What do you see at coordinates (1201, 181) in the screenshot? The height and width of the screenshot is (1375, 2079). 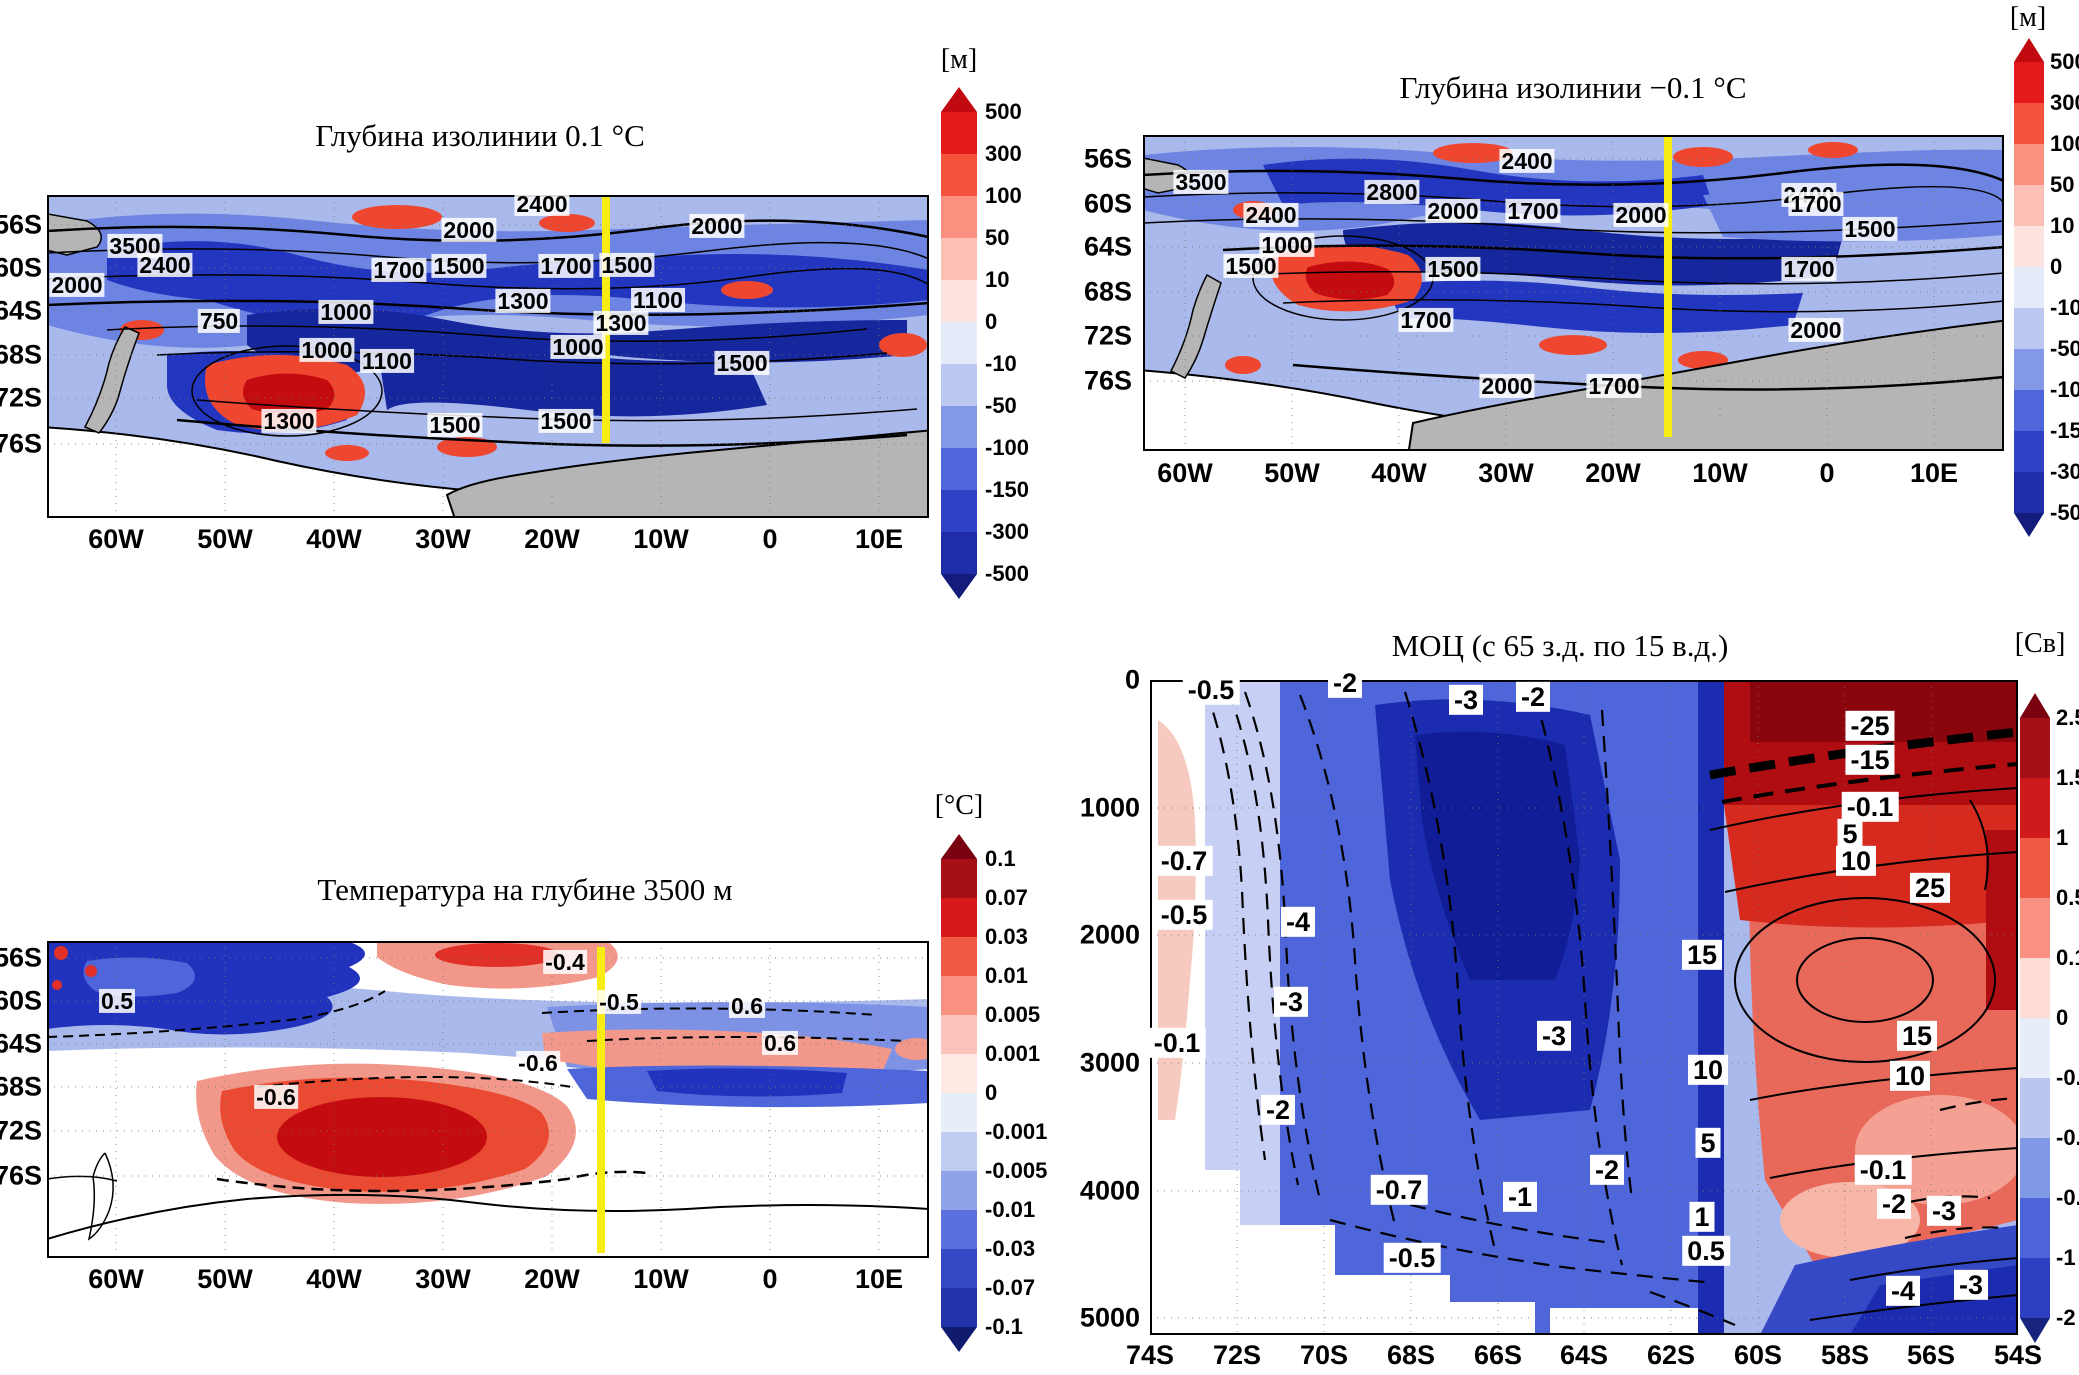 I see `contour-label: 3500` at bounding box center [1201, 181].